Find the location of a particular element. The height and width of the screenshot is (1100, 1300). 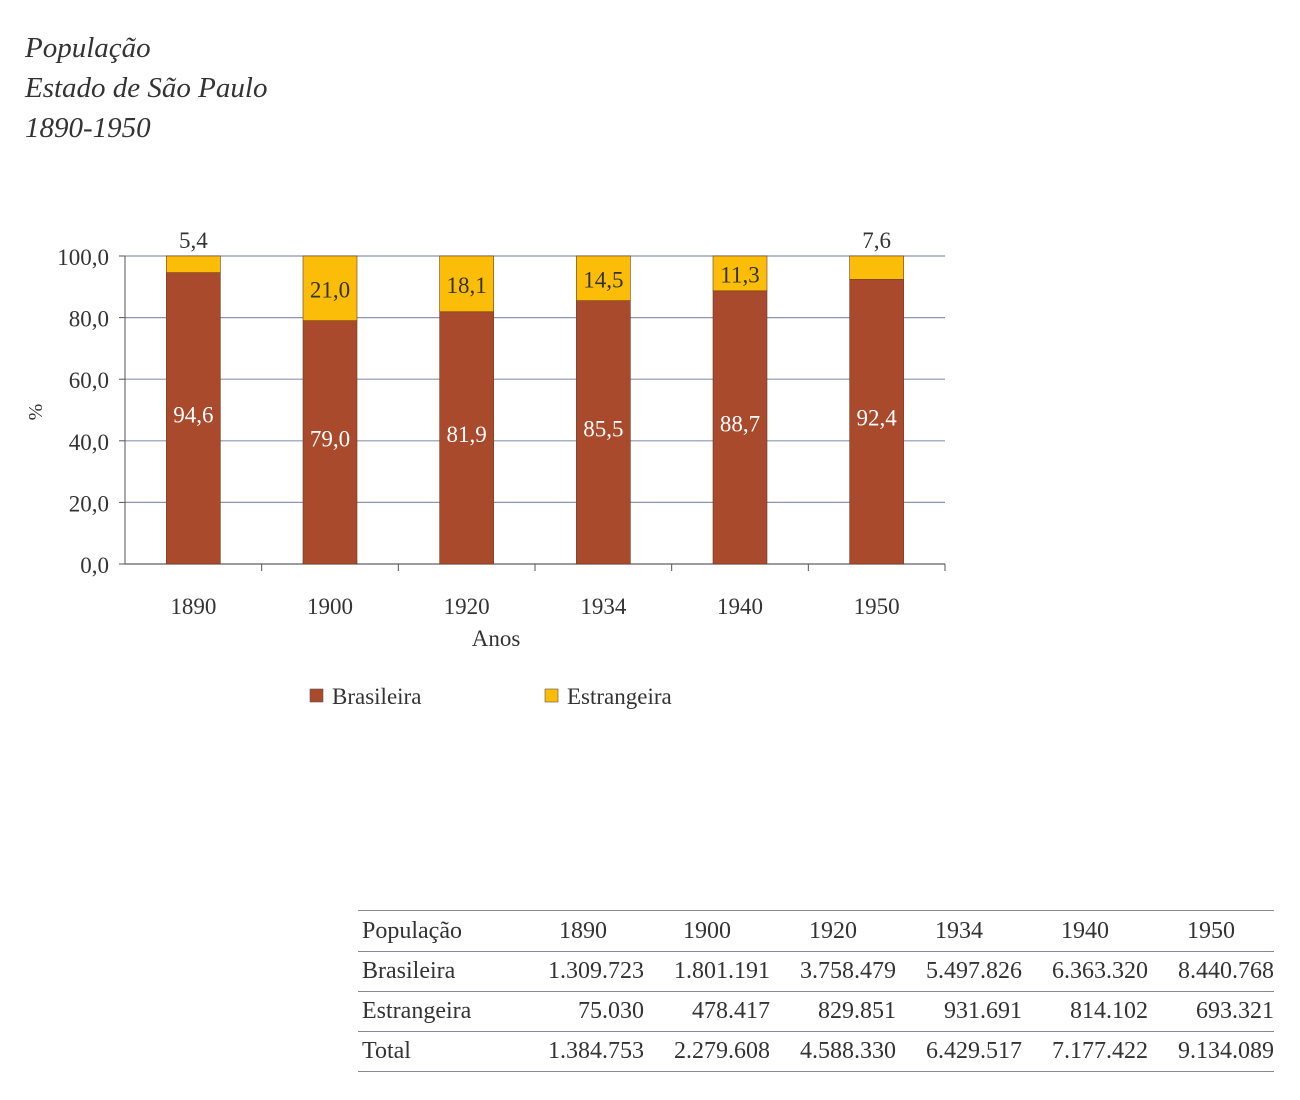

data-label: 18,1 is located at coordinates (467, 285).